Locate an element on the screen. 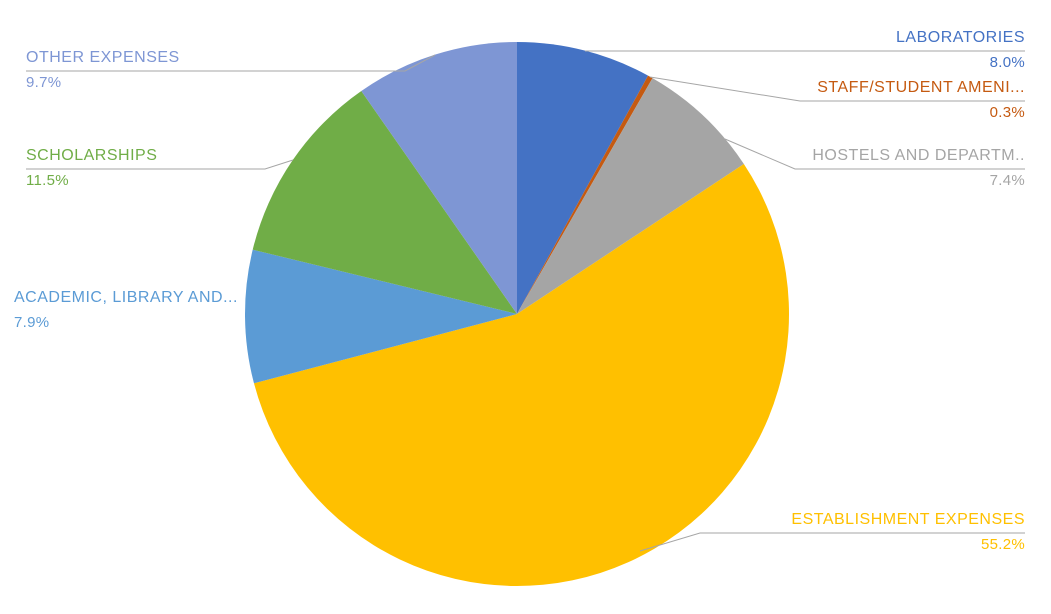 The width and height of the screenshot is (1051, 614). pie-slice-staff-student-ameni is located at coordinates (585, 194).